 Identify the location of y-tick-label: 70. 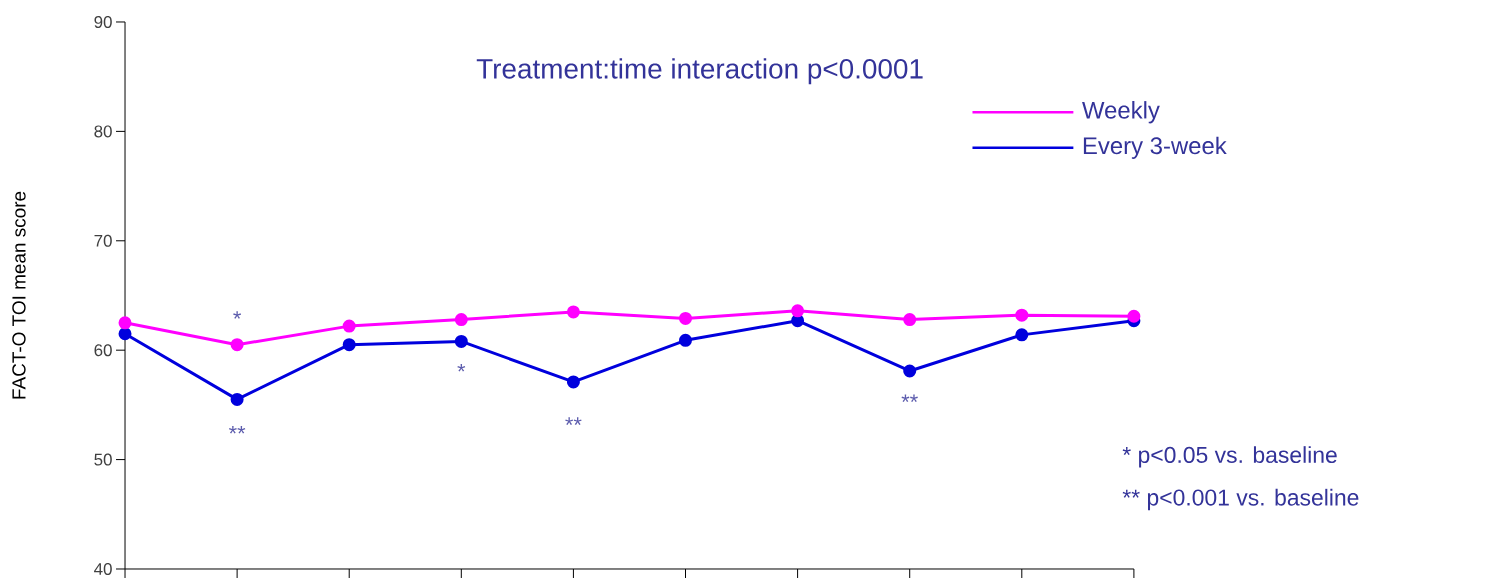
(103, 240).